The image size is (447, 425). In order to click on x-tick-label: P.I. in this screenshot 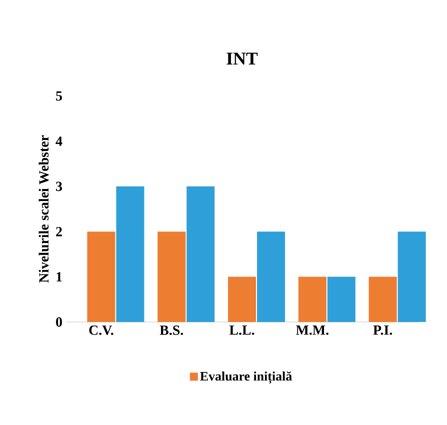, I will do `click(382, 330)`.